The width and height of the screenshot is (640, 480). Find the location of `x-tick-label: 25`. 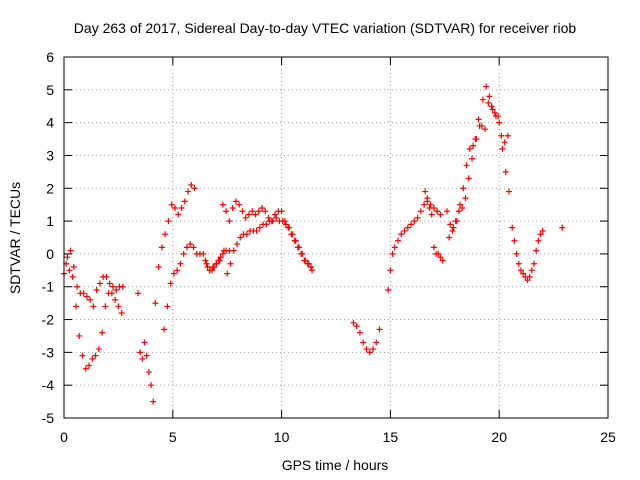

x-tick-label: 25 is located at coordinates (608, 437).